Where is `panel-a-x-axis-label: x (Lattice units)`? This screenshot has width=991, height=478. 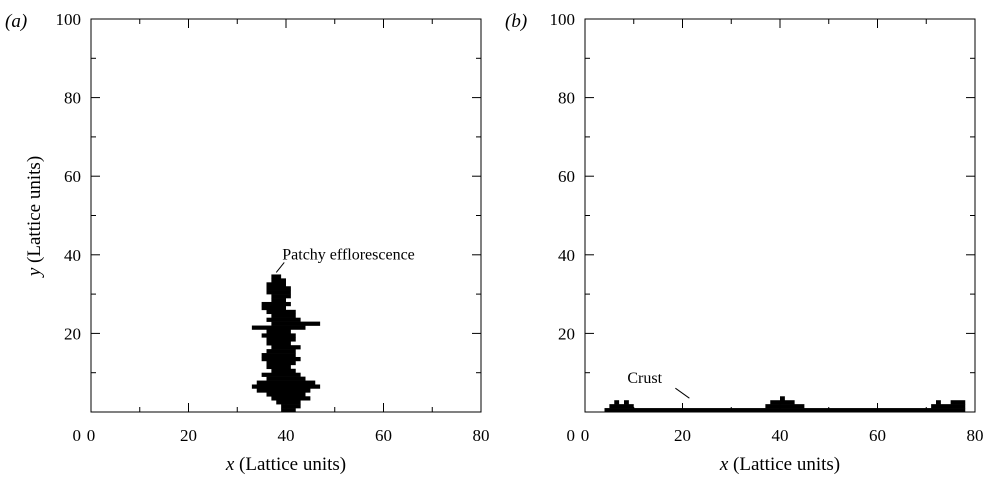
panel-a-x-axis-label: x (Lattice units) is located at coordinates (285, 464).